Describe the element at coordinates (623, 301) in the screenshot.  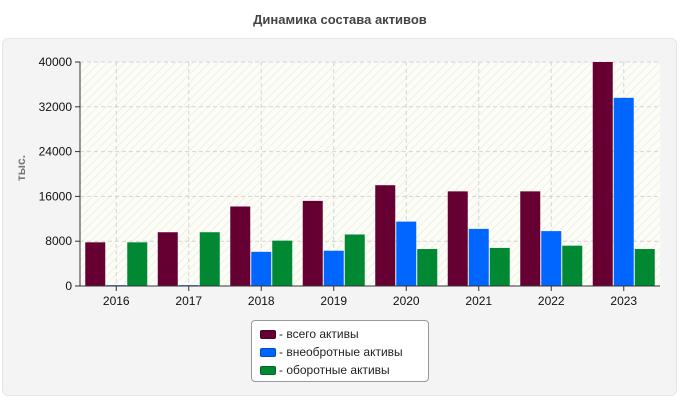
I see `x-tick-label: 2023` at that location.